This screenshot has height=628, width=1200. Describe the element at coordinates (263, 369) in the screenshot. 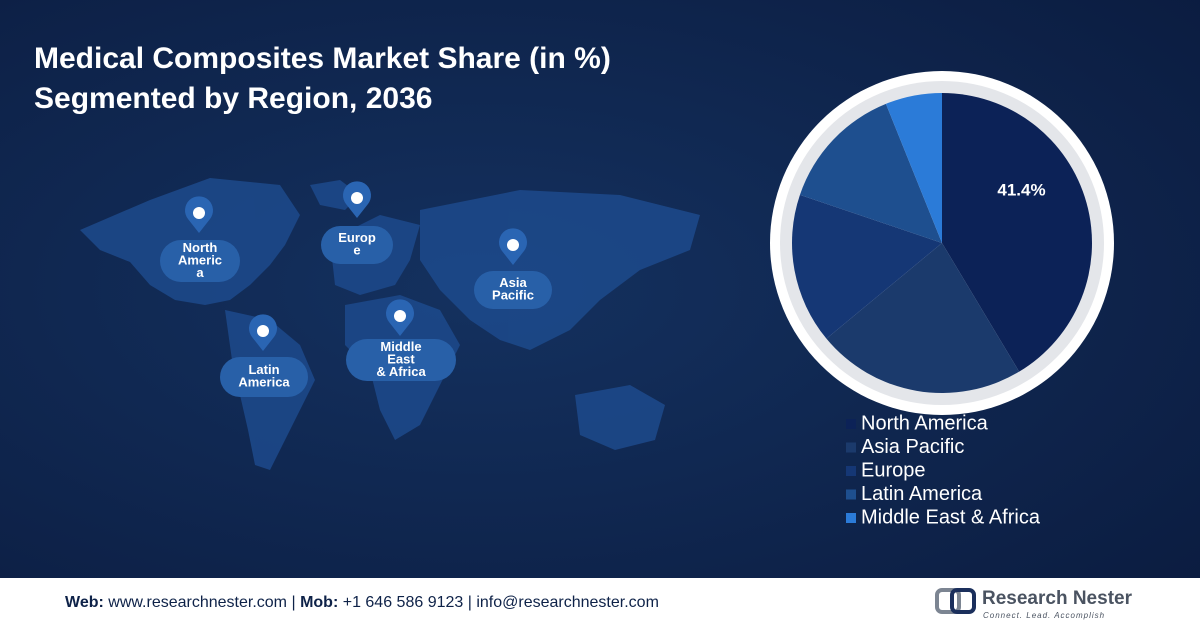

I see `pin-label: Latin` at that location.